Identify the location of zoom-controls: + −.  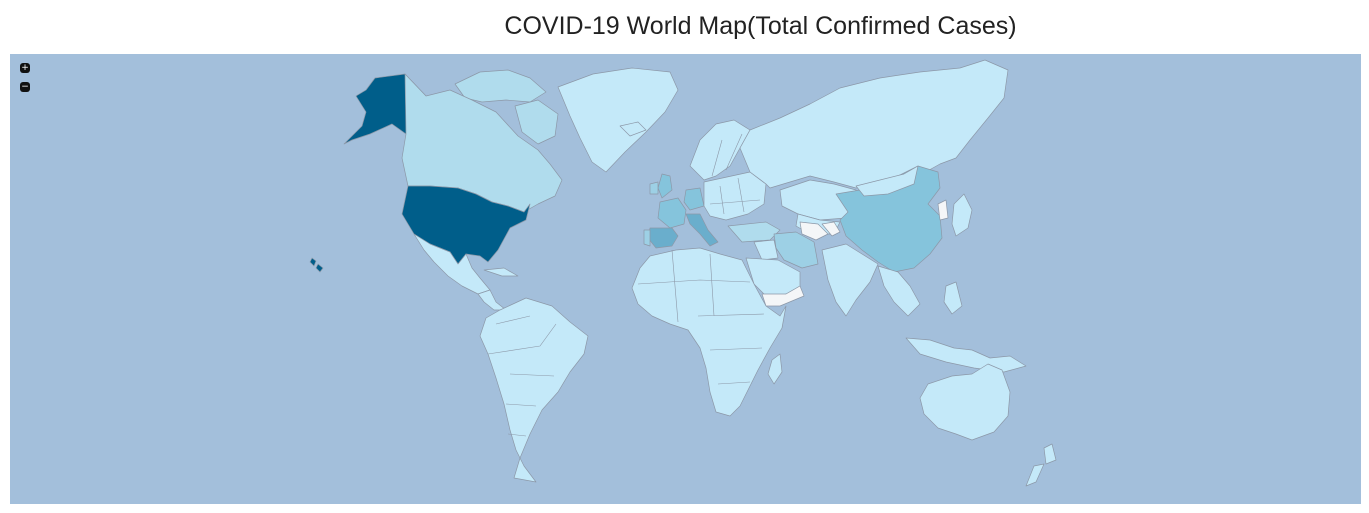
(26, 82).